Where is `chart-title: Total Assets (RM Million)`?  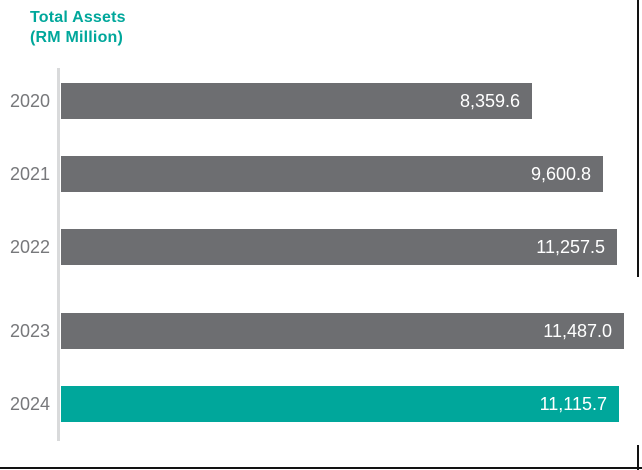
chart-title: Total Assets (RM Million) is located at coordinates (78, 28).